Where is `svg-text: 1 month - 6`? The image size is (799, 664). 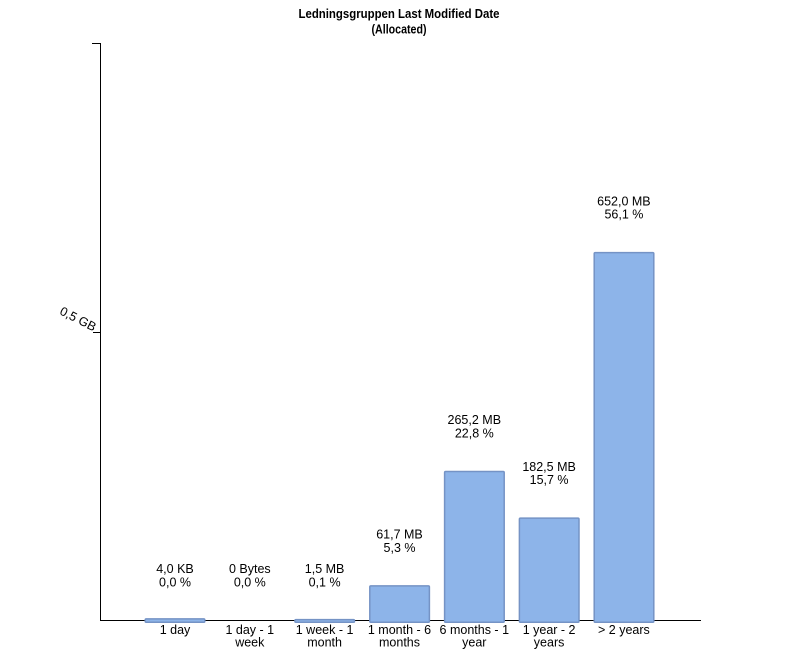
svg-text: 1 month - 6 is located at coordinates (399, 630).